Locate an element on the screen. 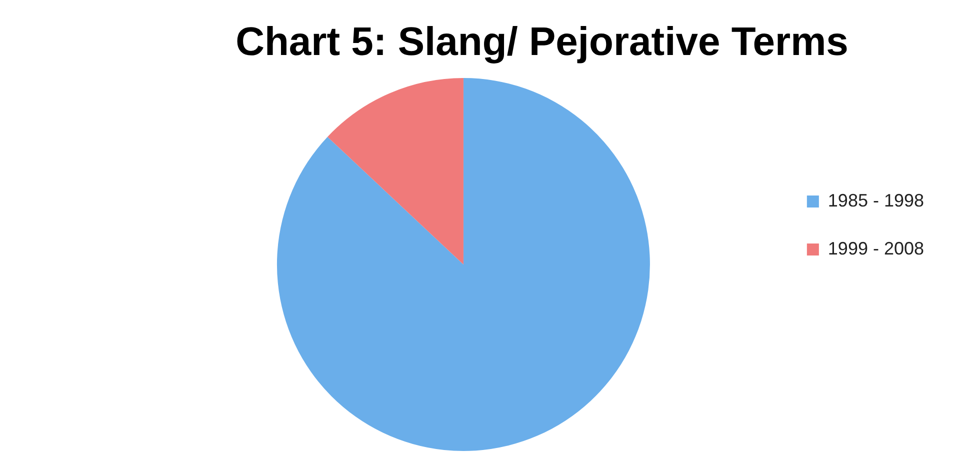  legend-label: 1999 - 2008 is located at coordinates (876, 248).